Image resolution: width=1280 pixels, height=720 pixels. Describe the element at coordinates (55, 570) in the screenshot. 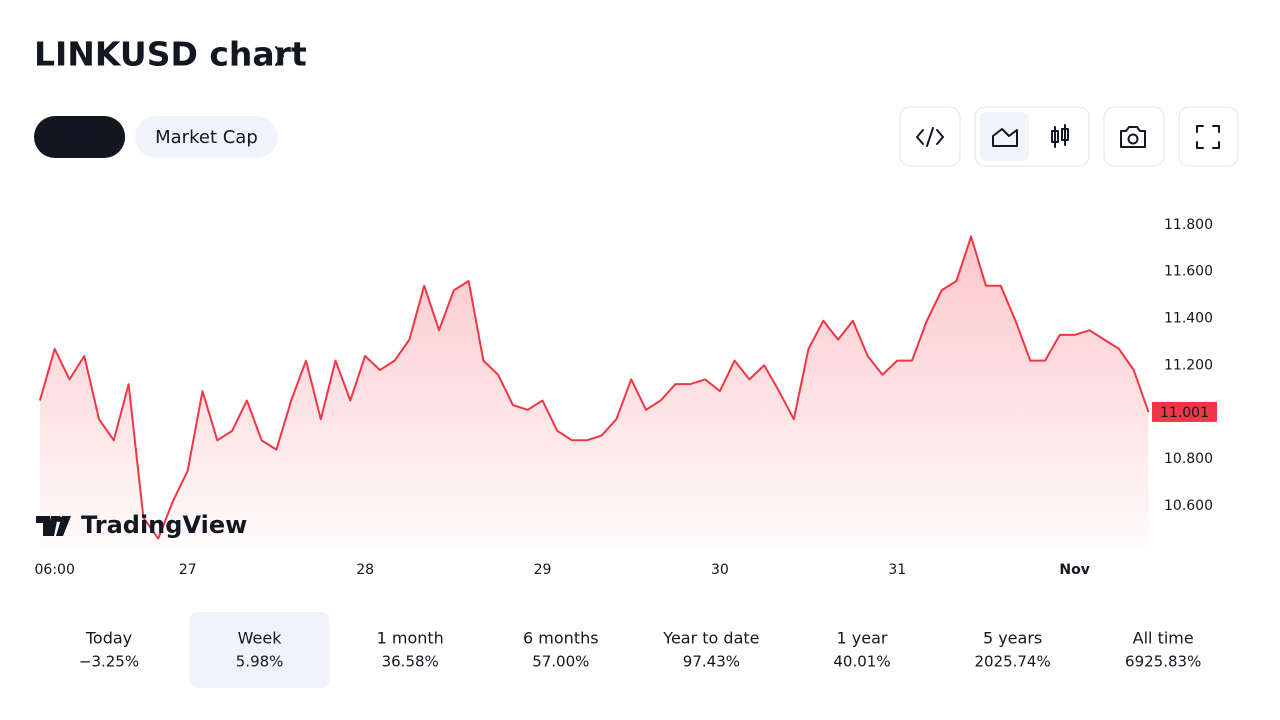

I see `x-tick-label: 06:00` at that location.